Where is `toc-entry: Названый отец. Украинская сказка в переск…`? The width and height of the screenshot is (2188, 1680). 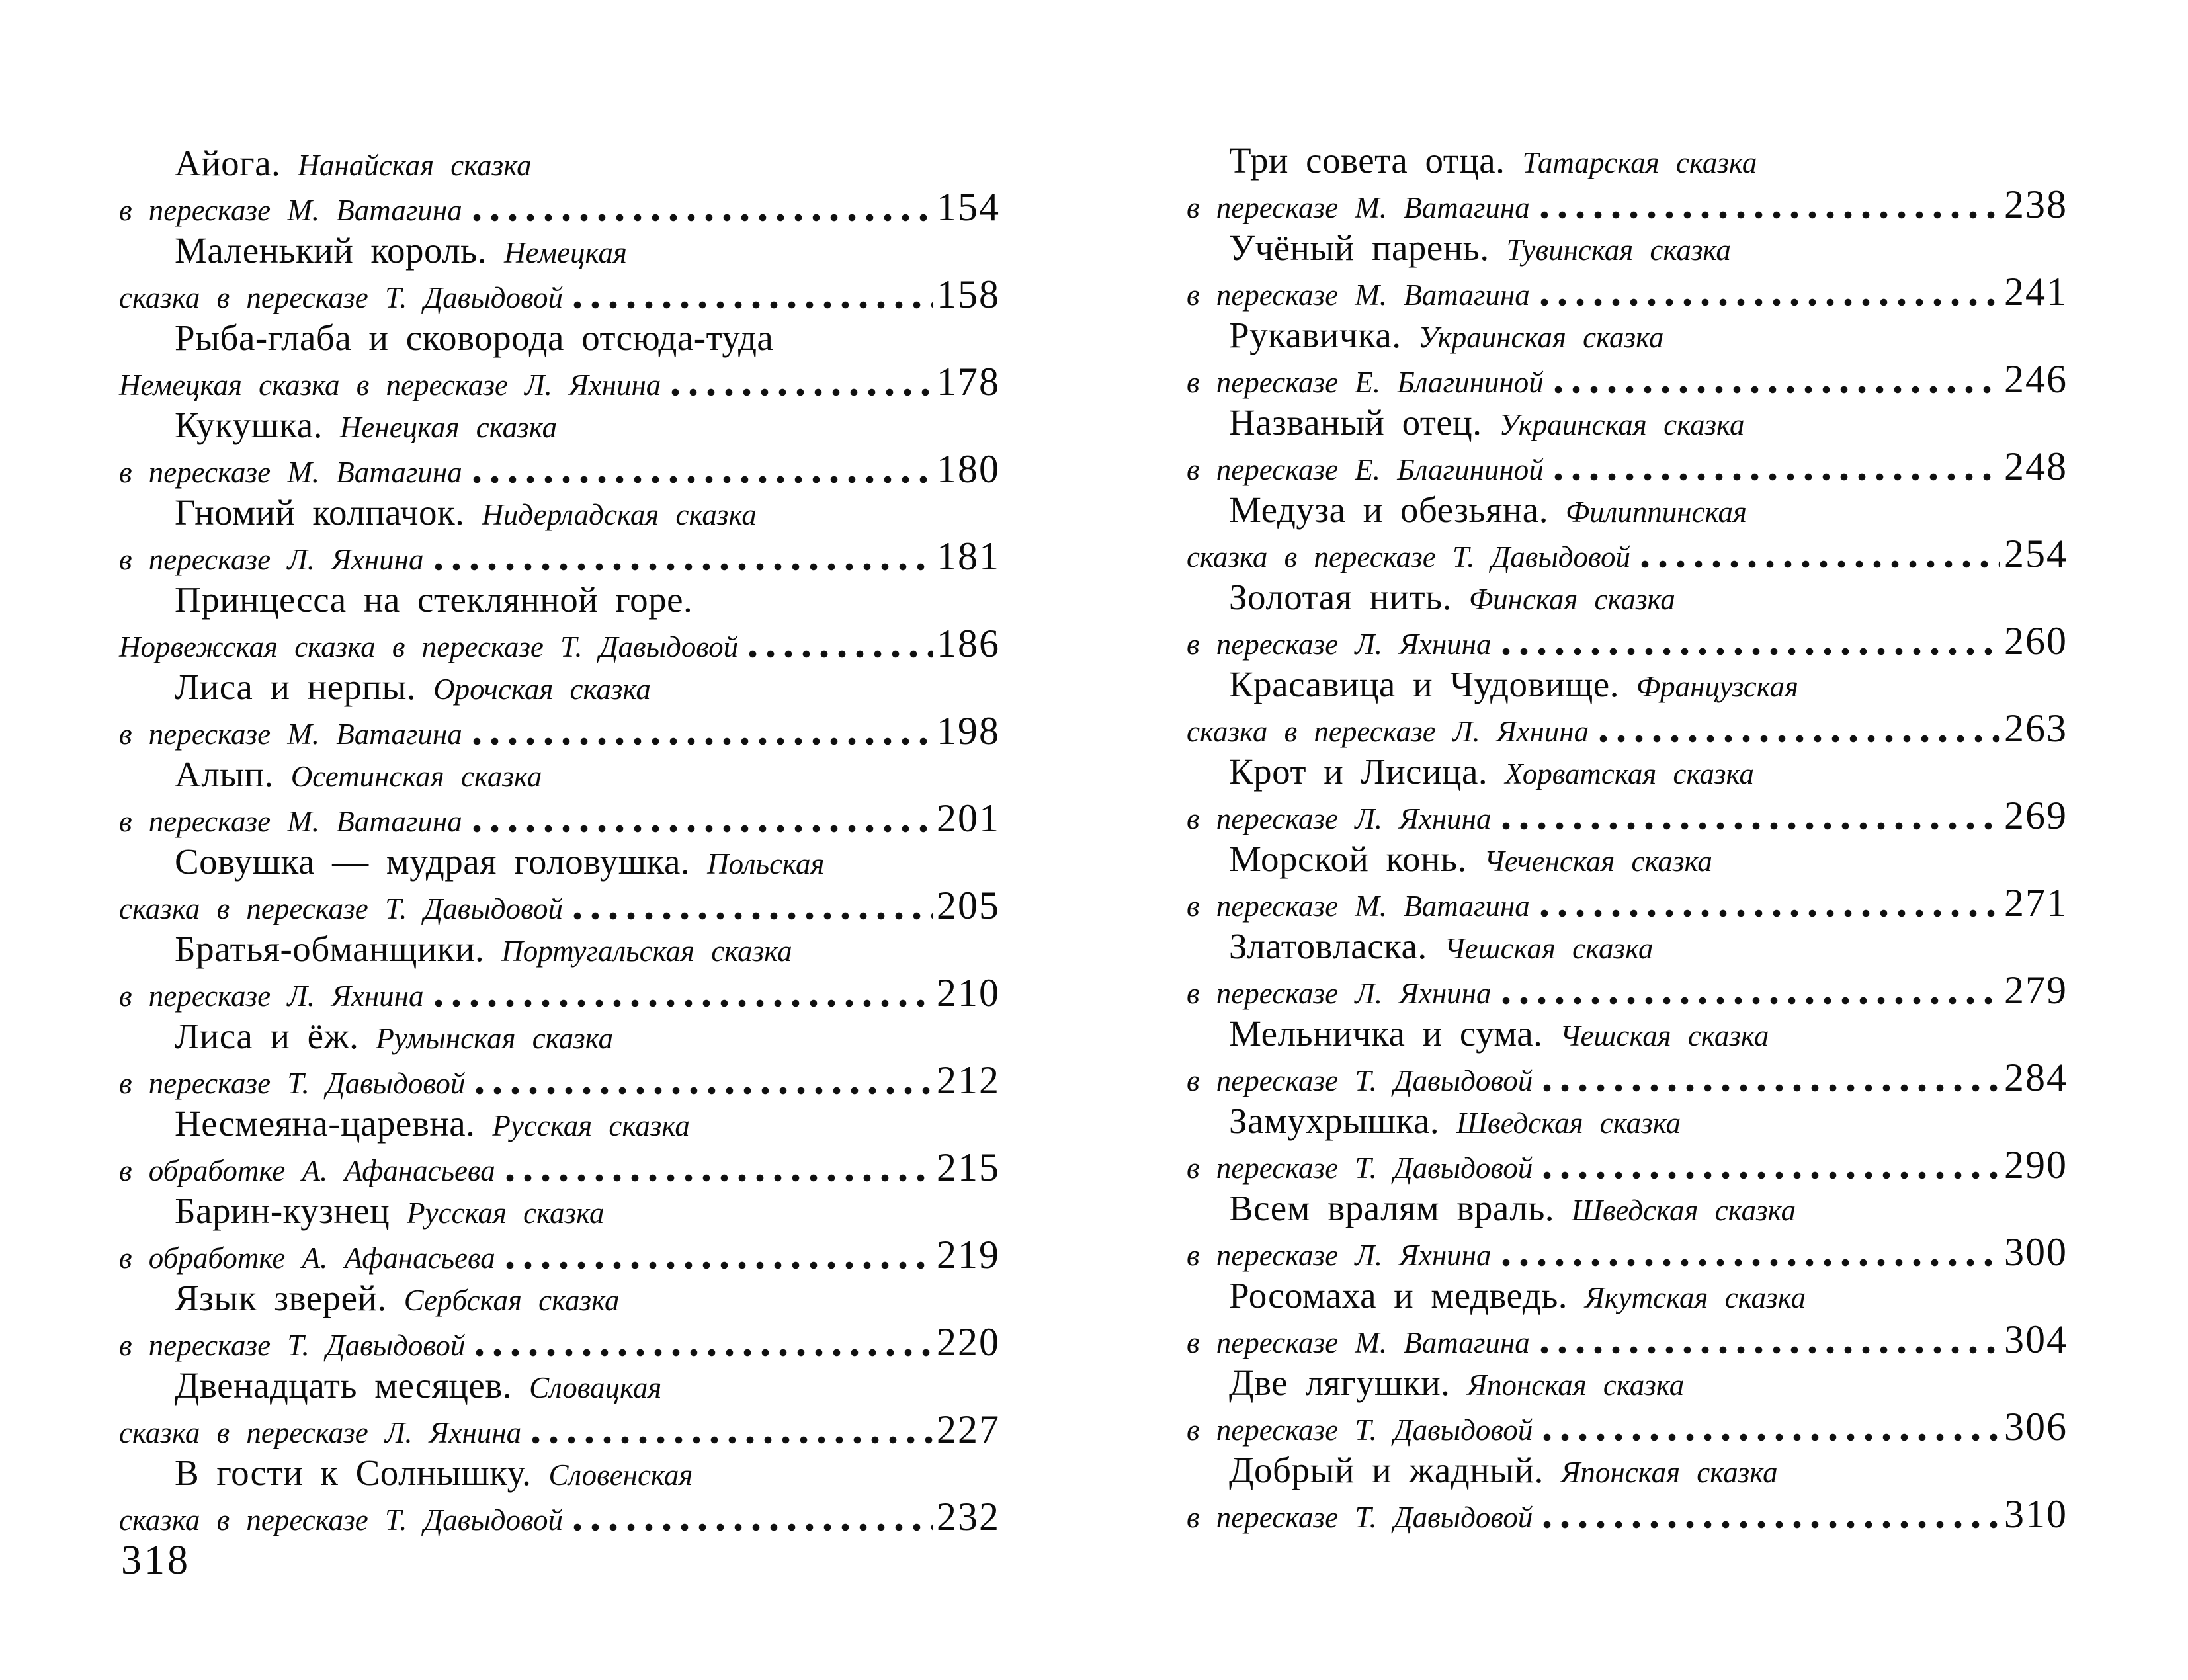
toc-entry: Названый отец. Украинская сказка в переск… is located at coordinates (1627, 444).